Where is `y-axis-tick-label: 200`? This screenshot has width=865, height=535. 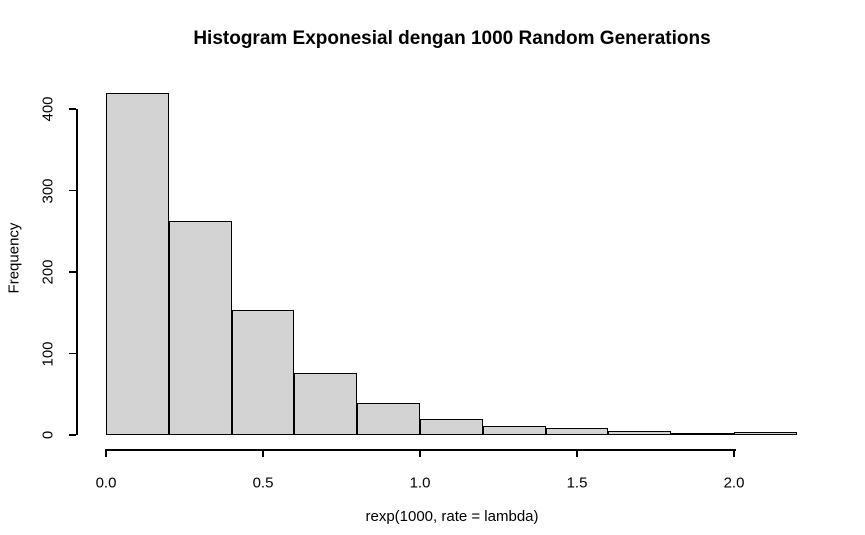 y-axis-tick-label: 200 is located at coordinates (48, 272).